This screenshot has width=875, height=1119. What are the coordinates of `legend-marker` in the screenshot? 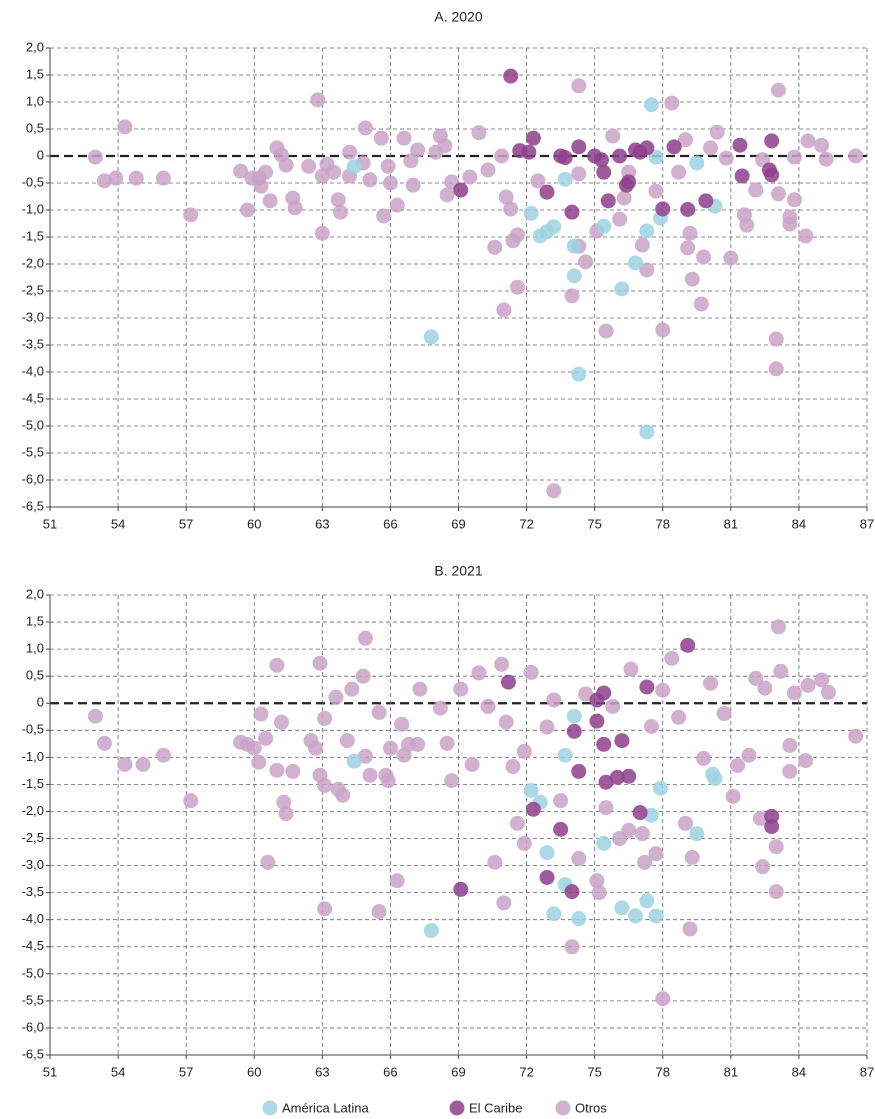 It's located at (270, 1108).